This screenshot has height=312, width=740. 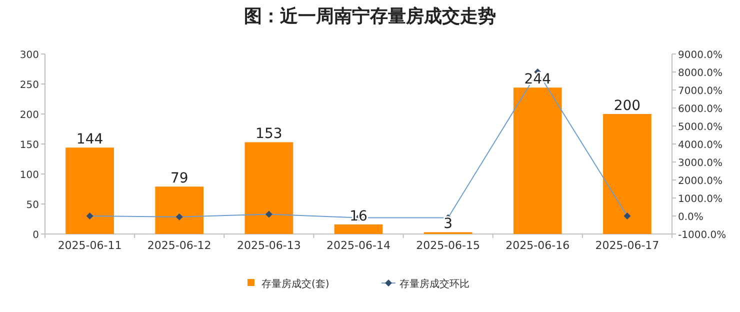 What do you see at coordinates (35, 235) in the screenshot?
I see `y-tick-label: 0` at bounding box center [35, 235].